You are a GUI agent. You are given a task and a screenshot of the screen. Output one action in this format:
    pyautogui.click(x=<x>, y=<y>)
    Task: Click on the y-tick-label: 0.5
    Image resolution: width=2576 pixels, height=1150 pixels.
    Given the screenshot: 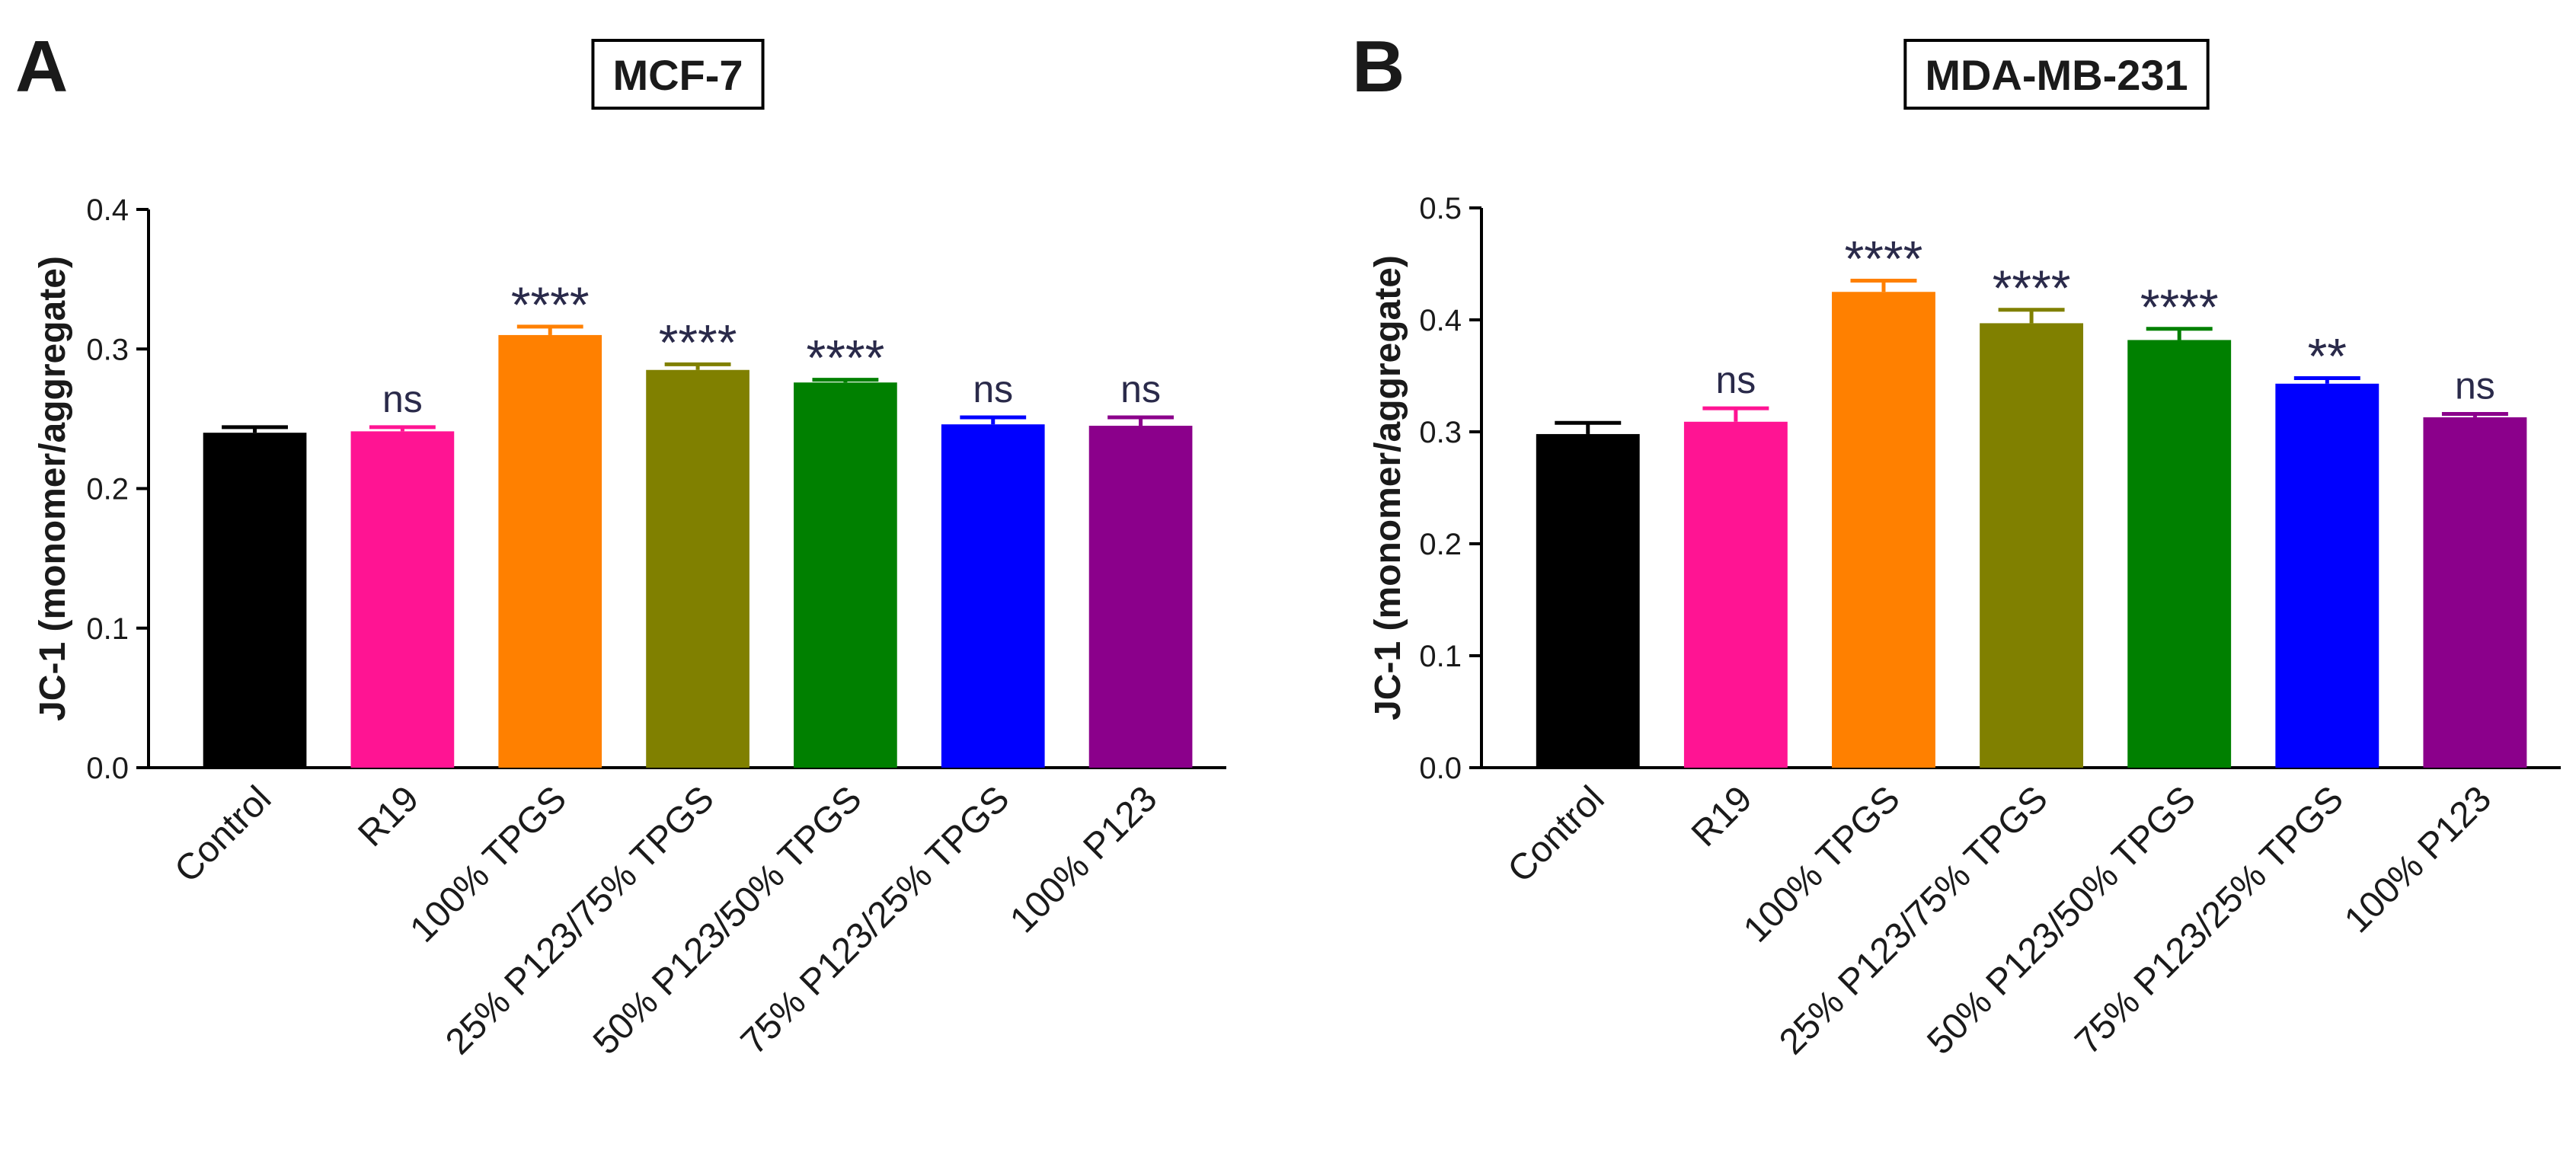 What is the action you would take?
    pyautogui.click(x=1440, y=208)
    